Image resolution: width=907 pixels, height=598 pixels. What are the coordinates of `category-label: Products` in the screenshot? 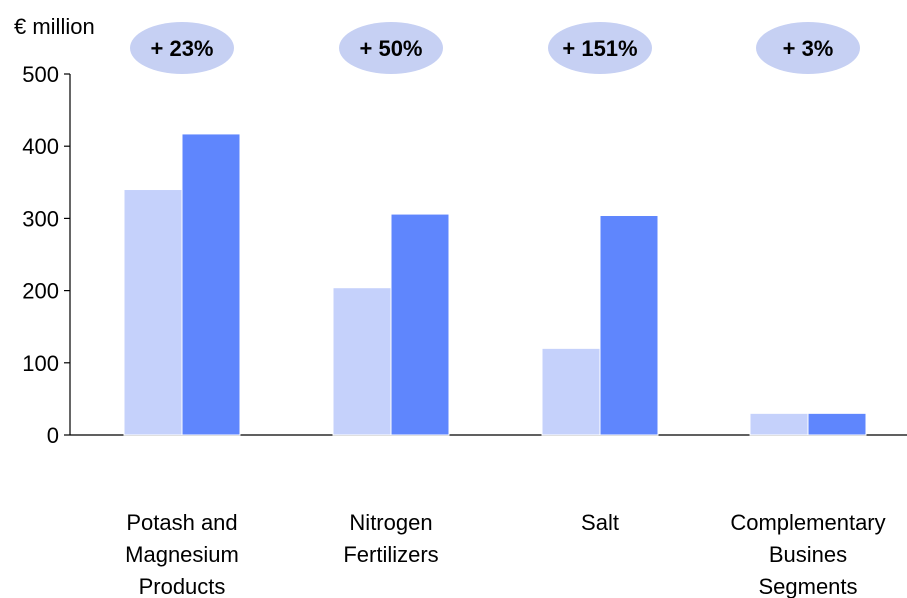 It's located at (182, 586).